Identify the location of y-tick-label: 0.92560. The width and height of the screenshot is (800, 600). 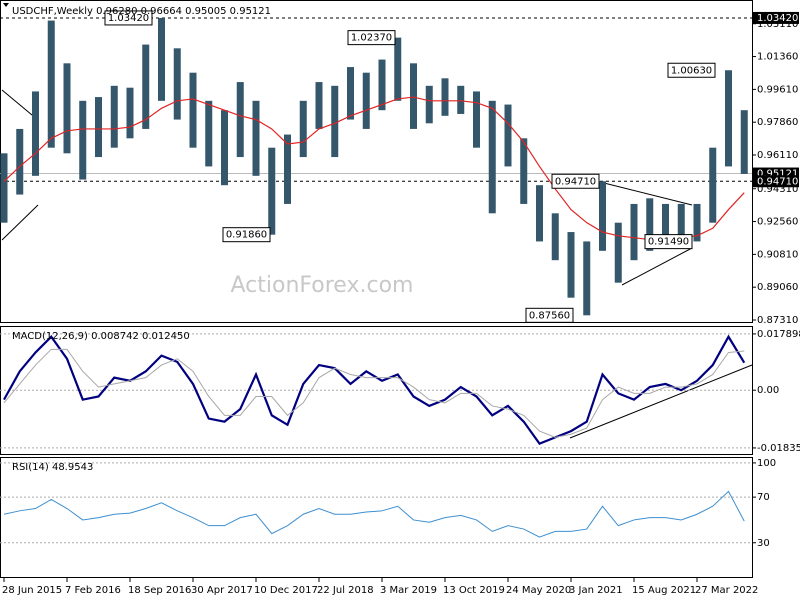
(777, 222).